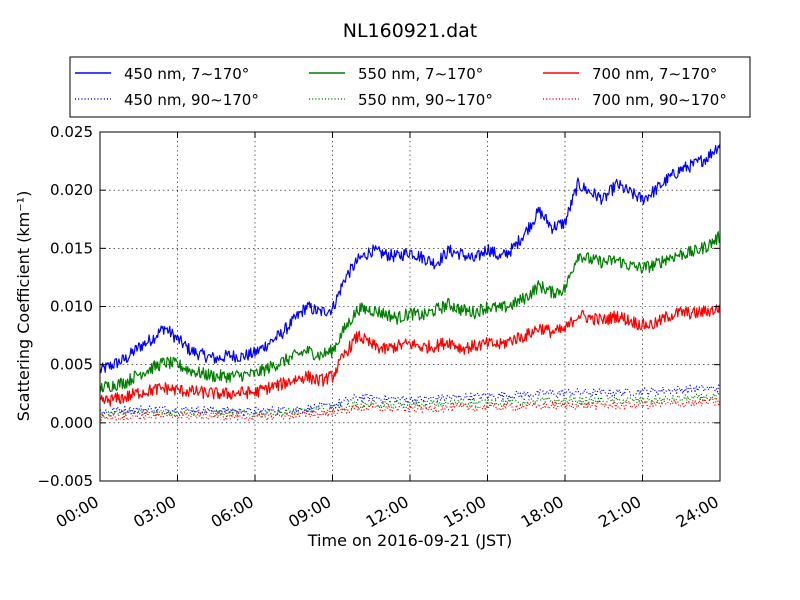 The width and height of the screenshot is (800, 600). Describe the element at coordinates (464, 512) in the screenshot. I see `x-tick-label: 15:00` at that location.